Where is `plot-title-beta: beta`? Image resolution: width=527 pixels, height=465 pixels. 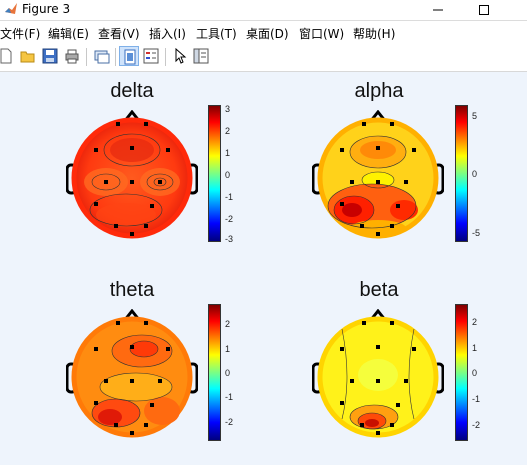
plot-title-beta: beta is located at coordinates (379, 290).